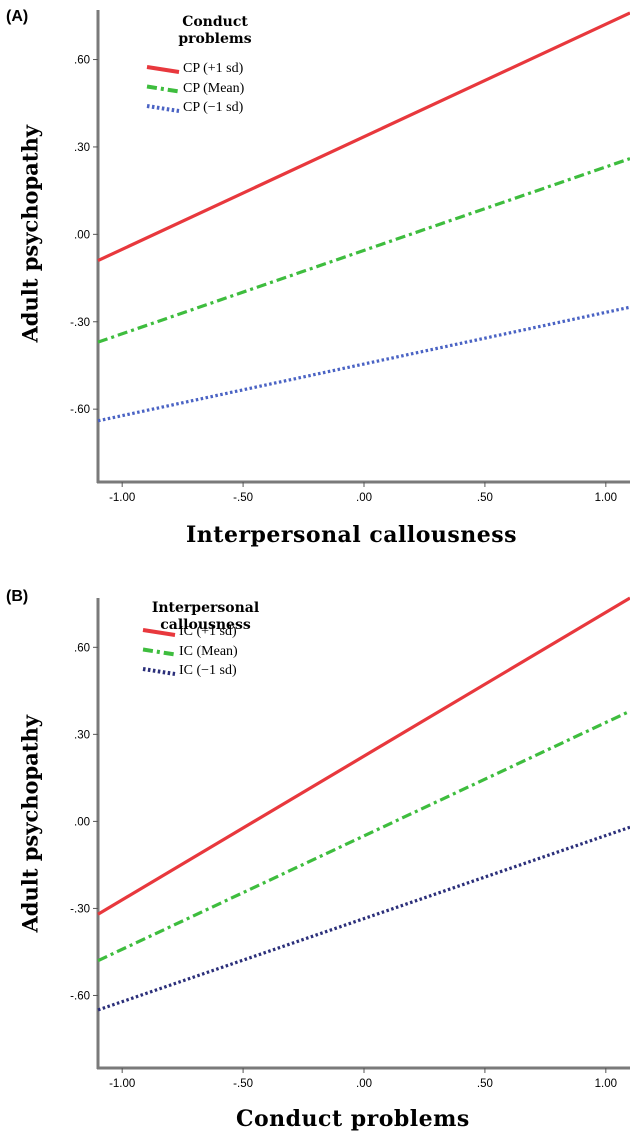  Describe the element at coordinates (17, 596) in the screenshot. I see `panel-label: (B)` at that location.